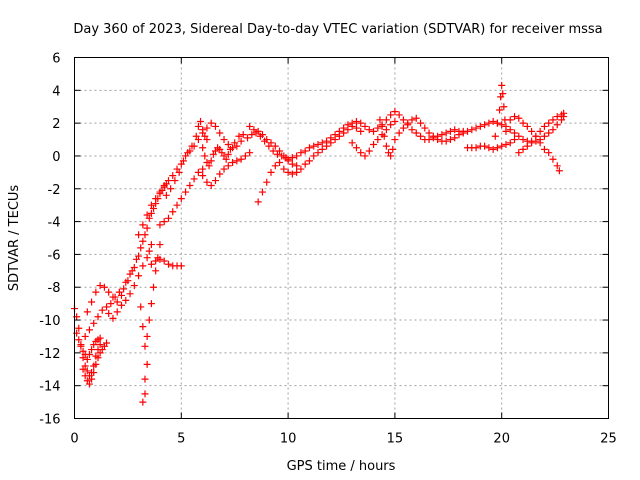 Image resolution: width=640 pixels, height=480 pixels. Describe the element at coordinates (341, 466) in the screenshot. I see `x-axis-label: GPS time / hours` at that location.